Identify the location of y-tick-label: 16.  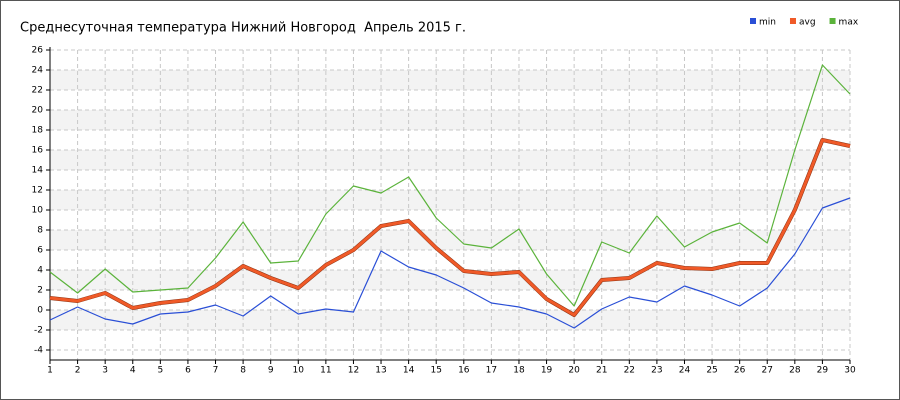
(38, 151).